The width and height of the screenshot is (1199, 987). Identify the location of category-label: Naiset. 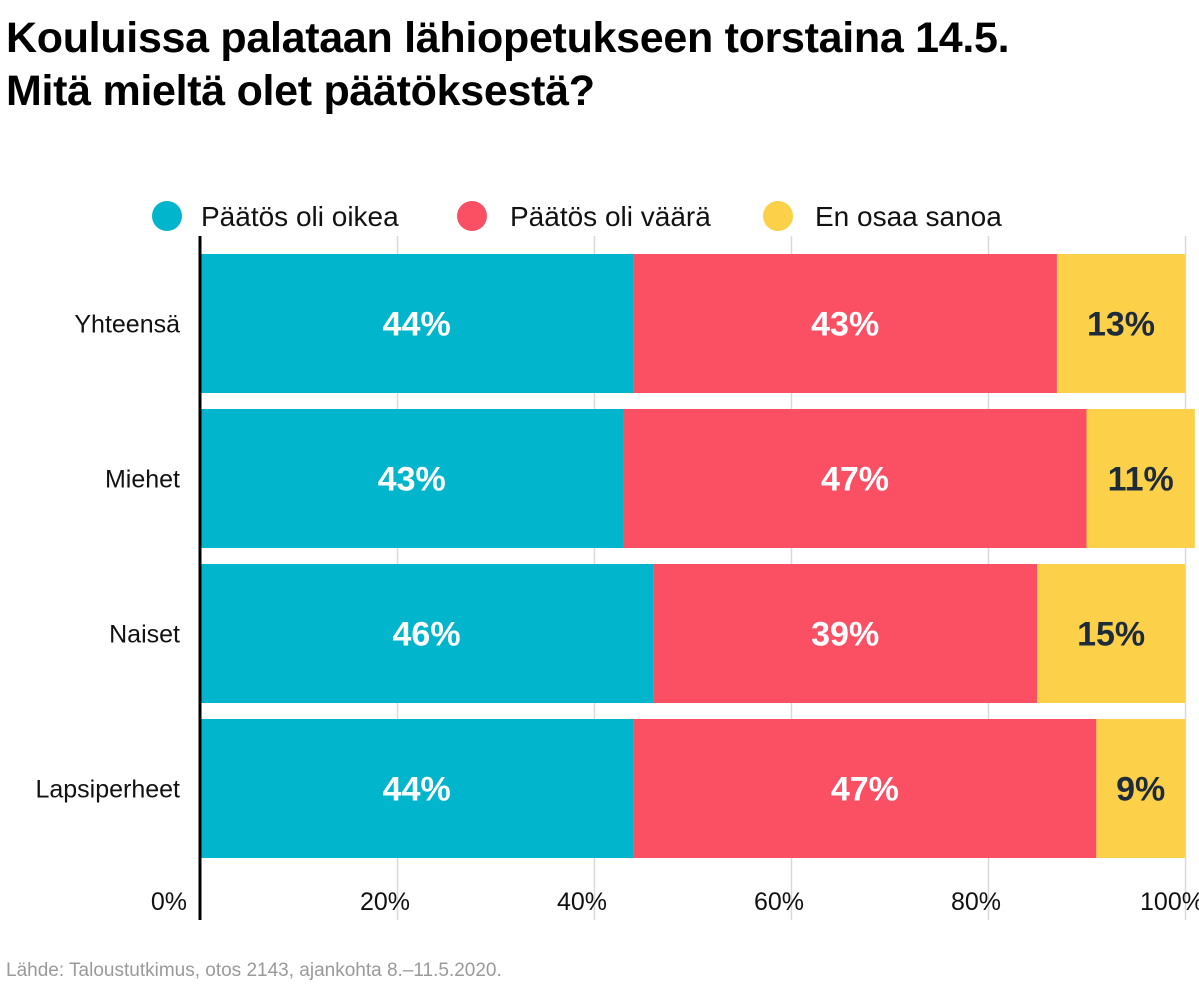
(144, 635).